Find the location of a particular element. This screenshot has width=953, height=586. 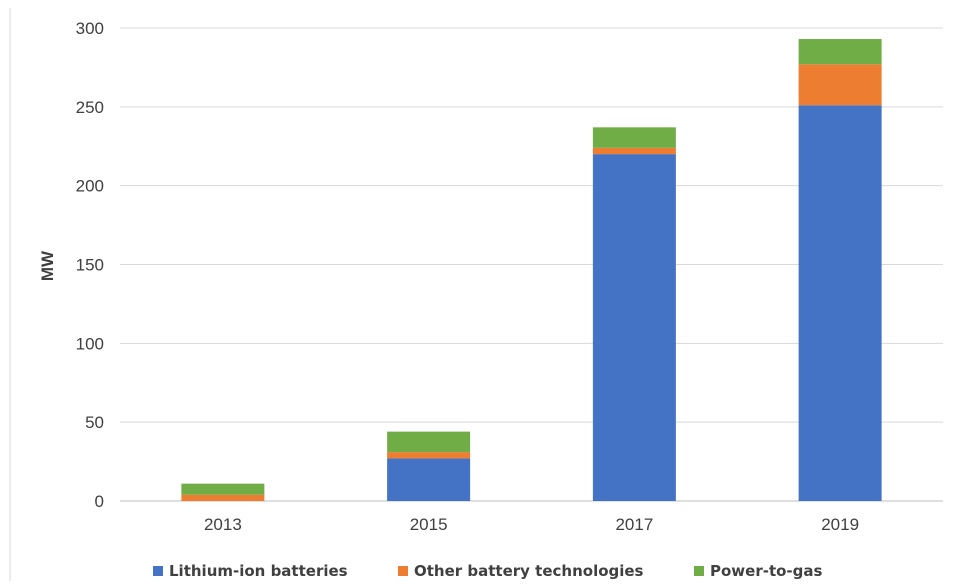

y-tick-label: 150 is located at coordinates (90, 265).